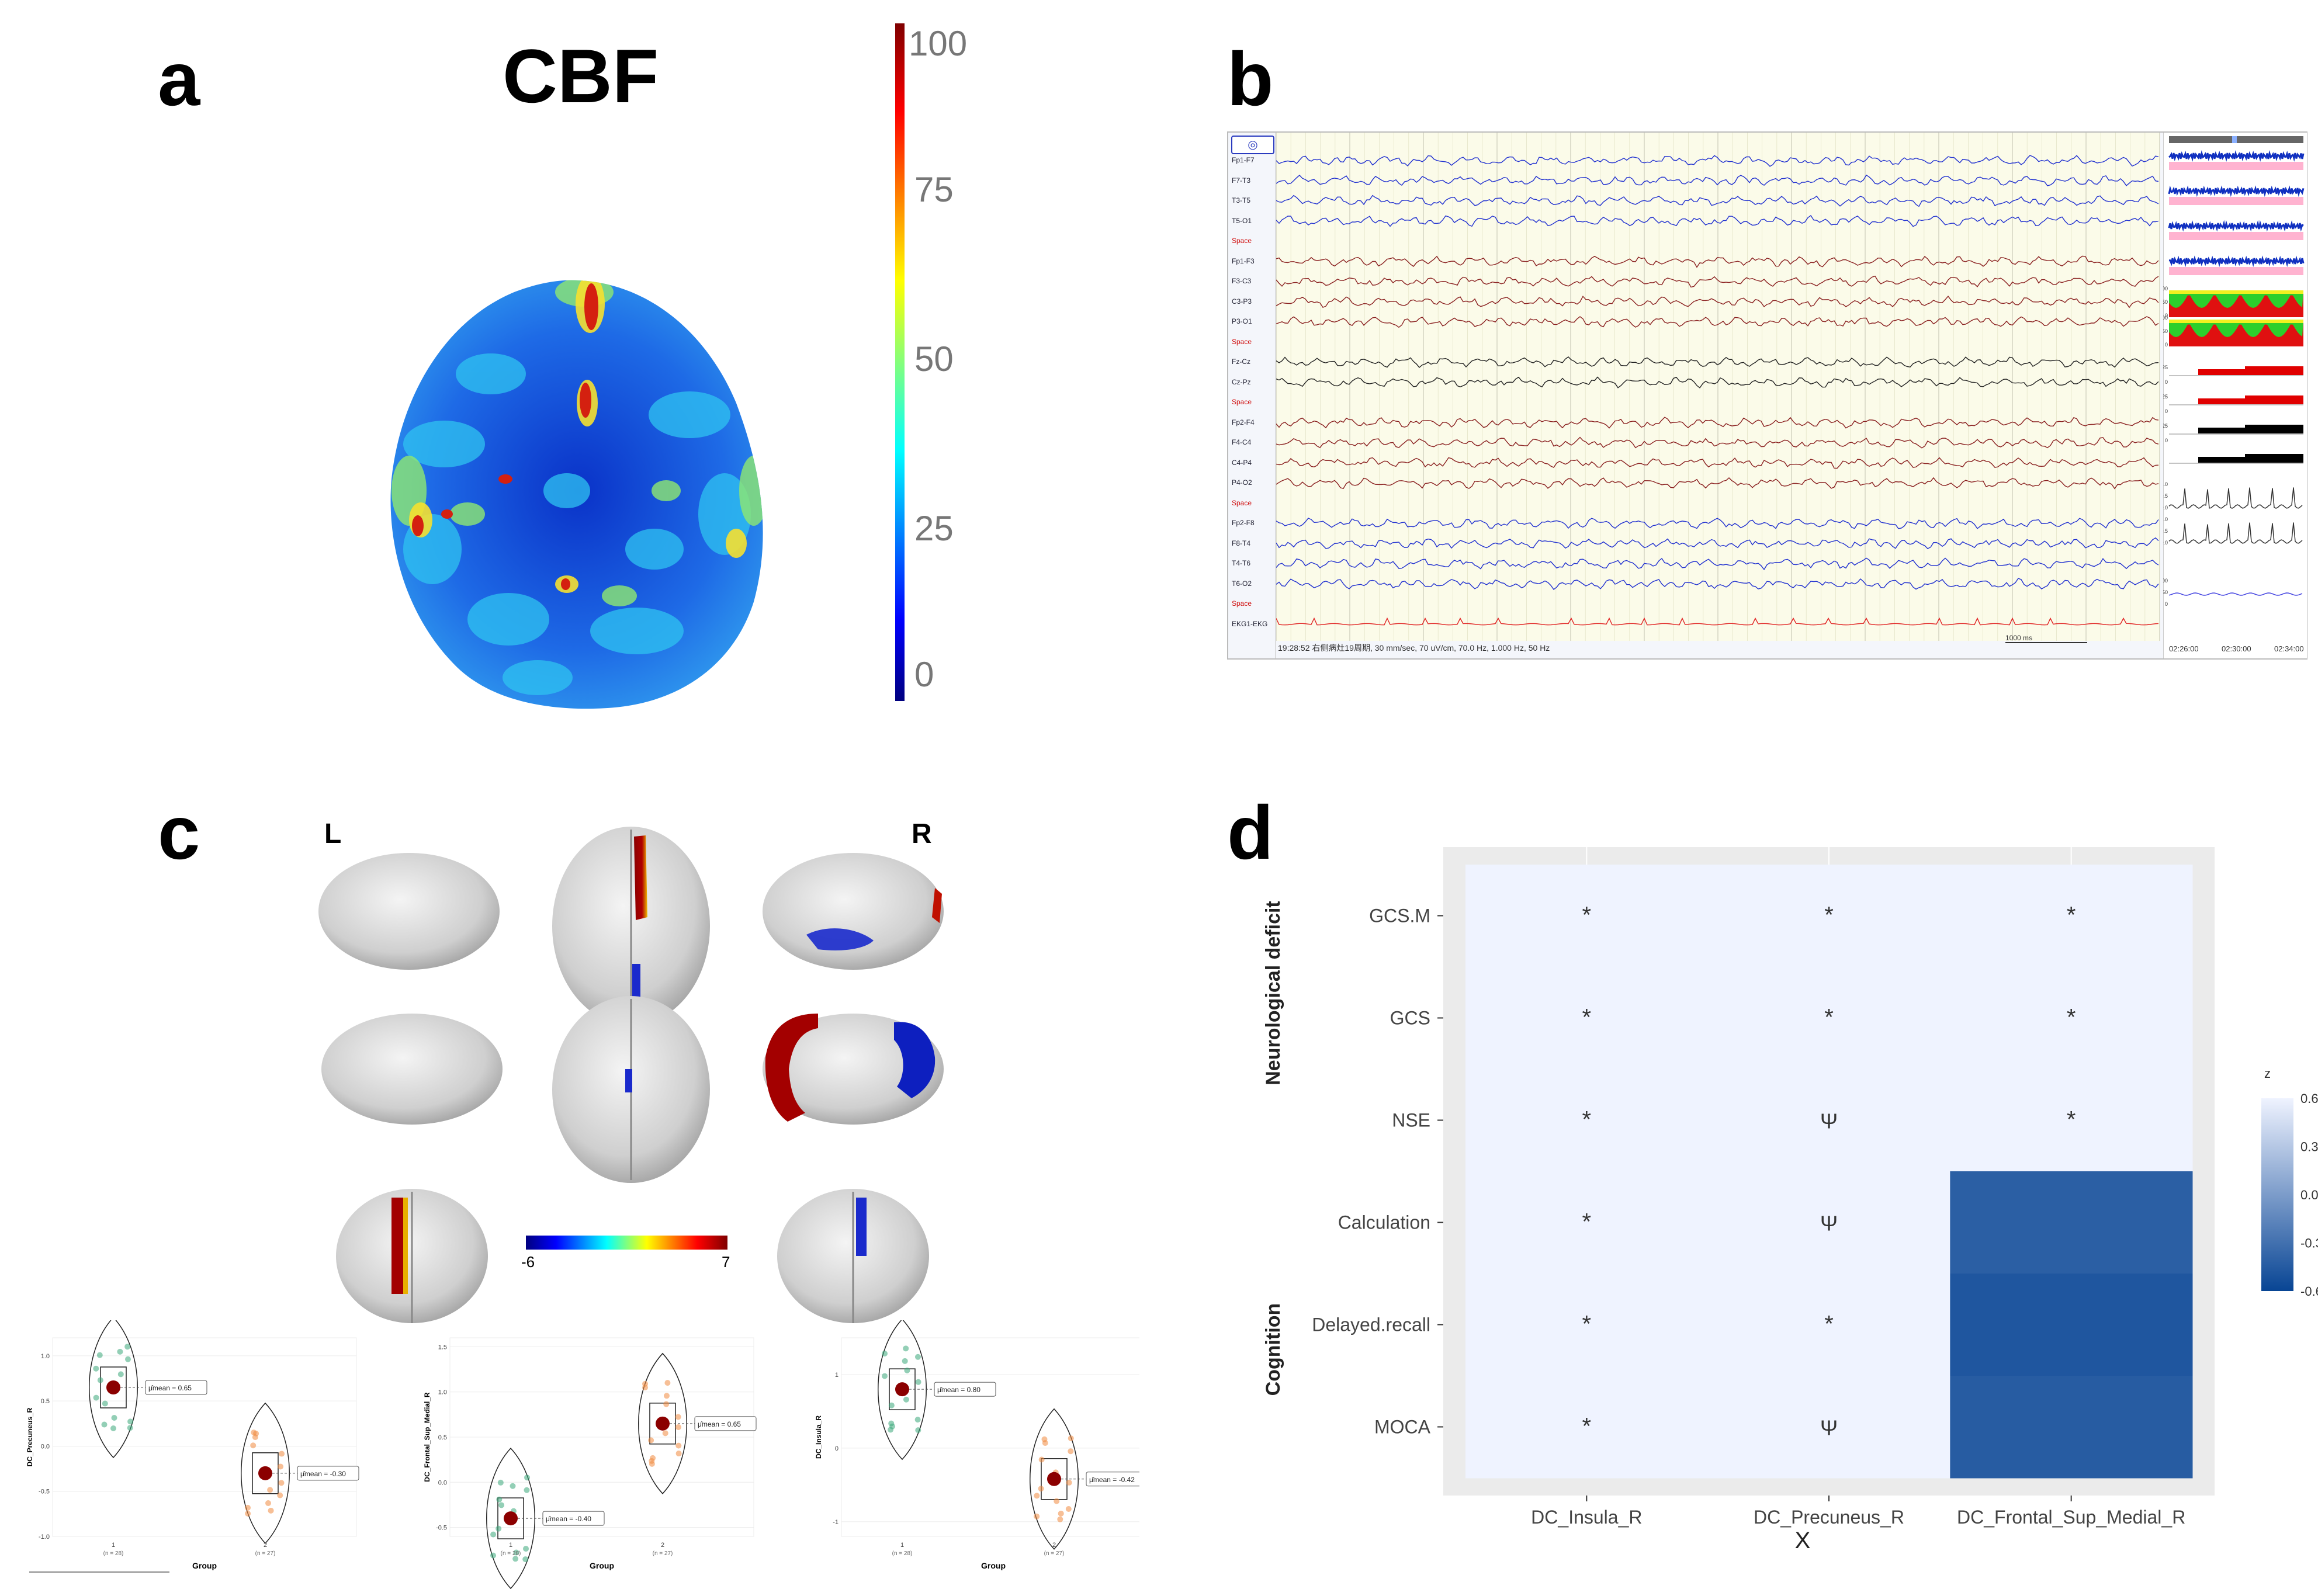 Image resolution: width=2318 pixels, height=1596 pixels. What do you see at coordinates (1241, 543) in the screenshot?
I see `eeg-channel-label: F8-T4` at bounding box center [1241, 543].